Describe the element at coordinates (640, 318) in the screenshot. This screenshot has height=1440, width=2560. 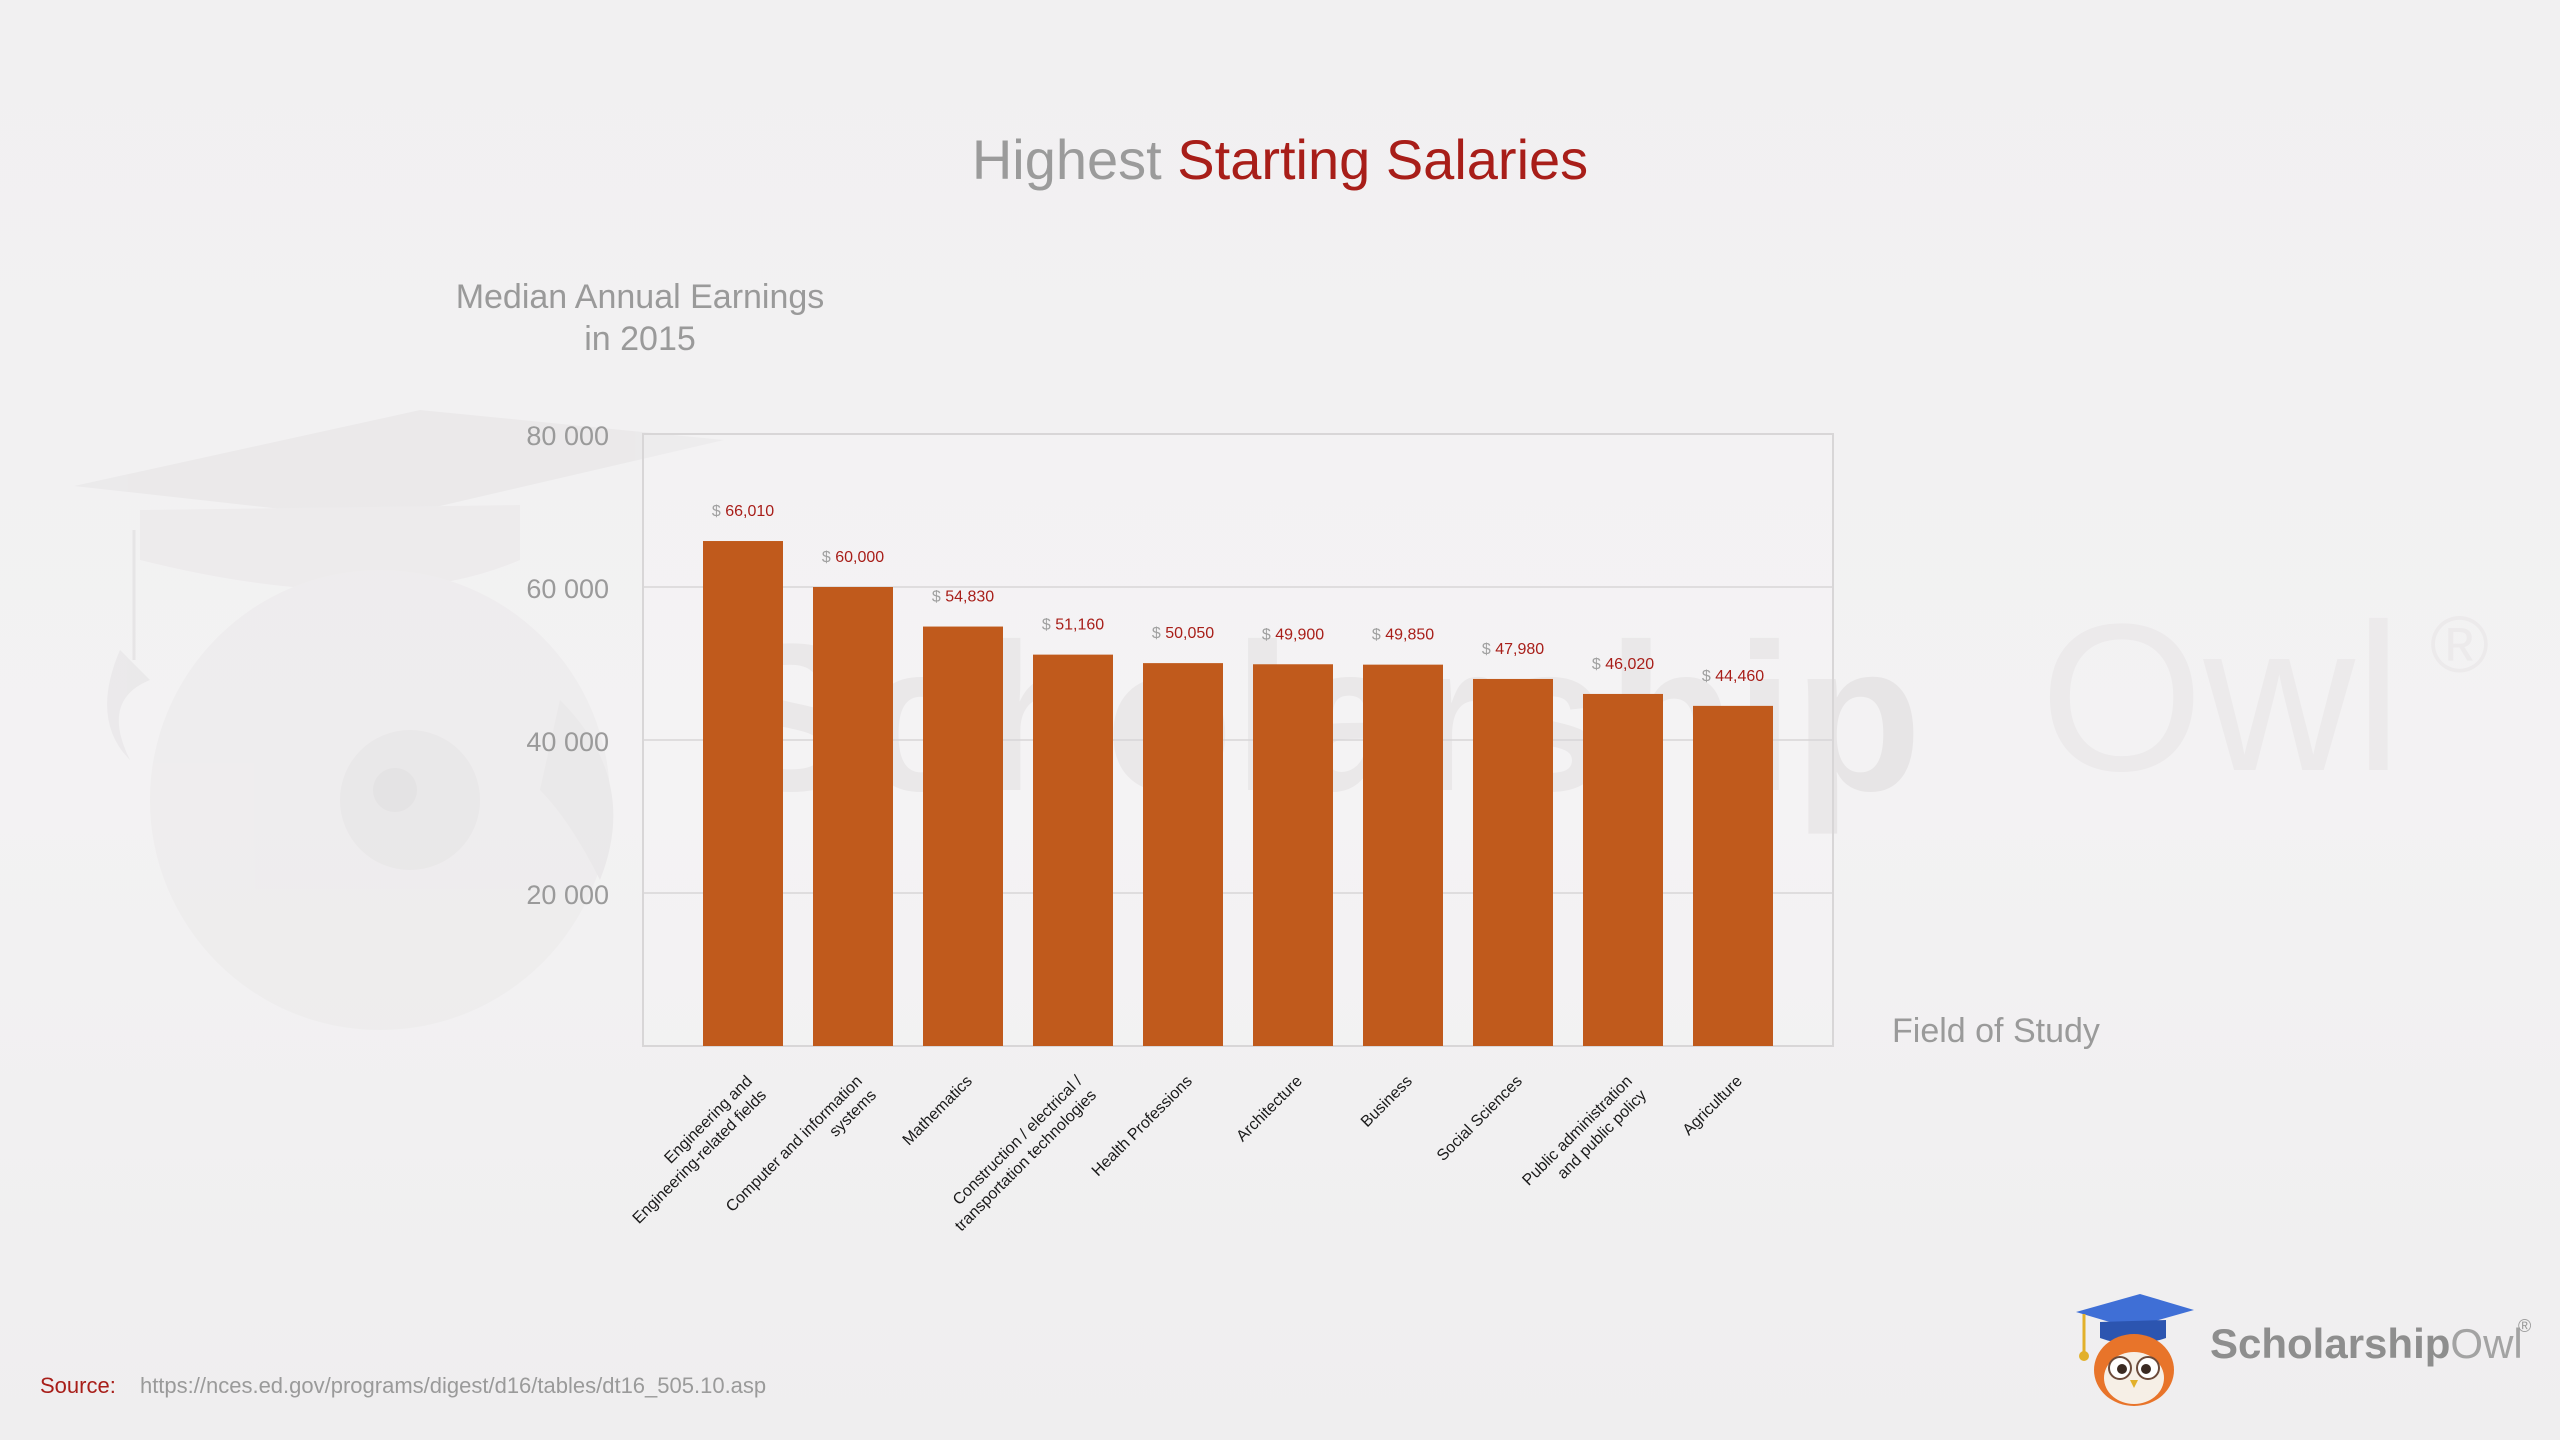
I see `y-axis-label: Median Annual Earnings in 2015` at that location.